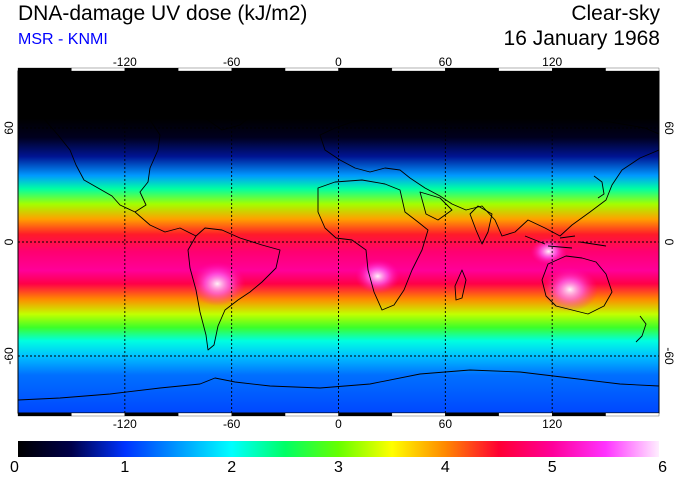 The width and height of the screenshot is (678, 480). Describe the element at coordinates (489, 173) in the screenshot. I see `coastline-europe-asia` at that location.